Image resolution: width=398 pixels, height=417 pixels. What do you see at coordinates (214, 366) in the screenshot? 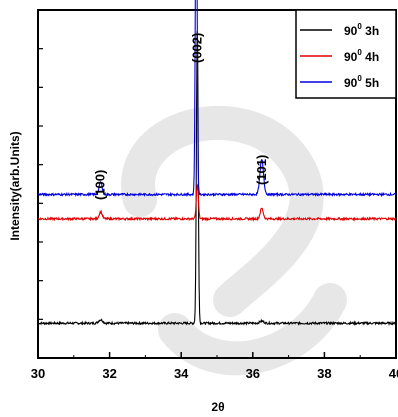
I see `x-axis-ticks: 30 32 34 36 38 40` at bounding box center [214, 366].